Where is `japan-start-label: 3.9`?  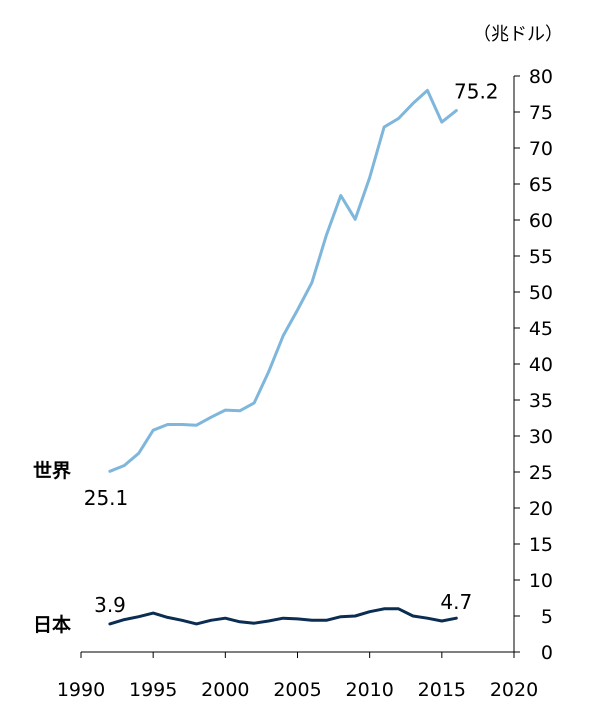
japan-start-label: 3.9 is located at coordinates (110, 605).